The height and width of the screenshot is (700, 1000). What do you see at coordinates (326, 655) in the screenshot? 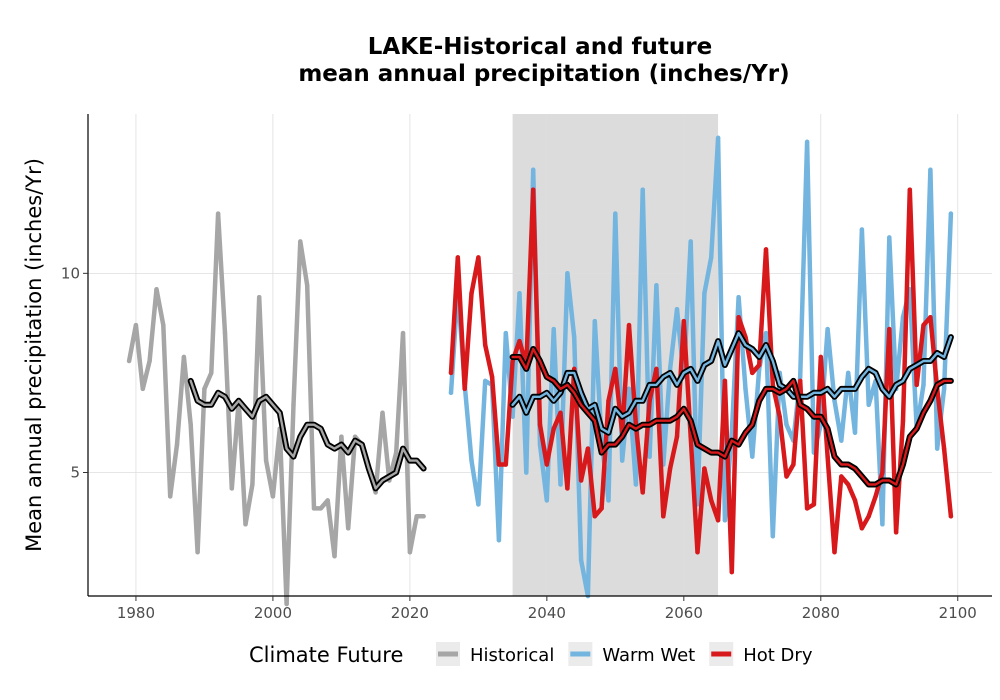
I see `legend-title: Climate Future` at bounding box center [326, 655].